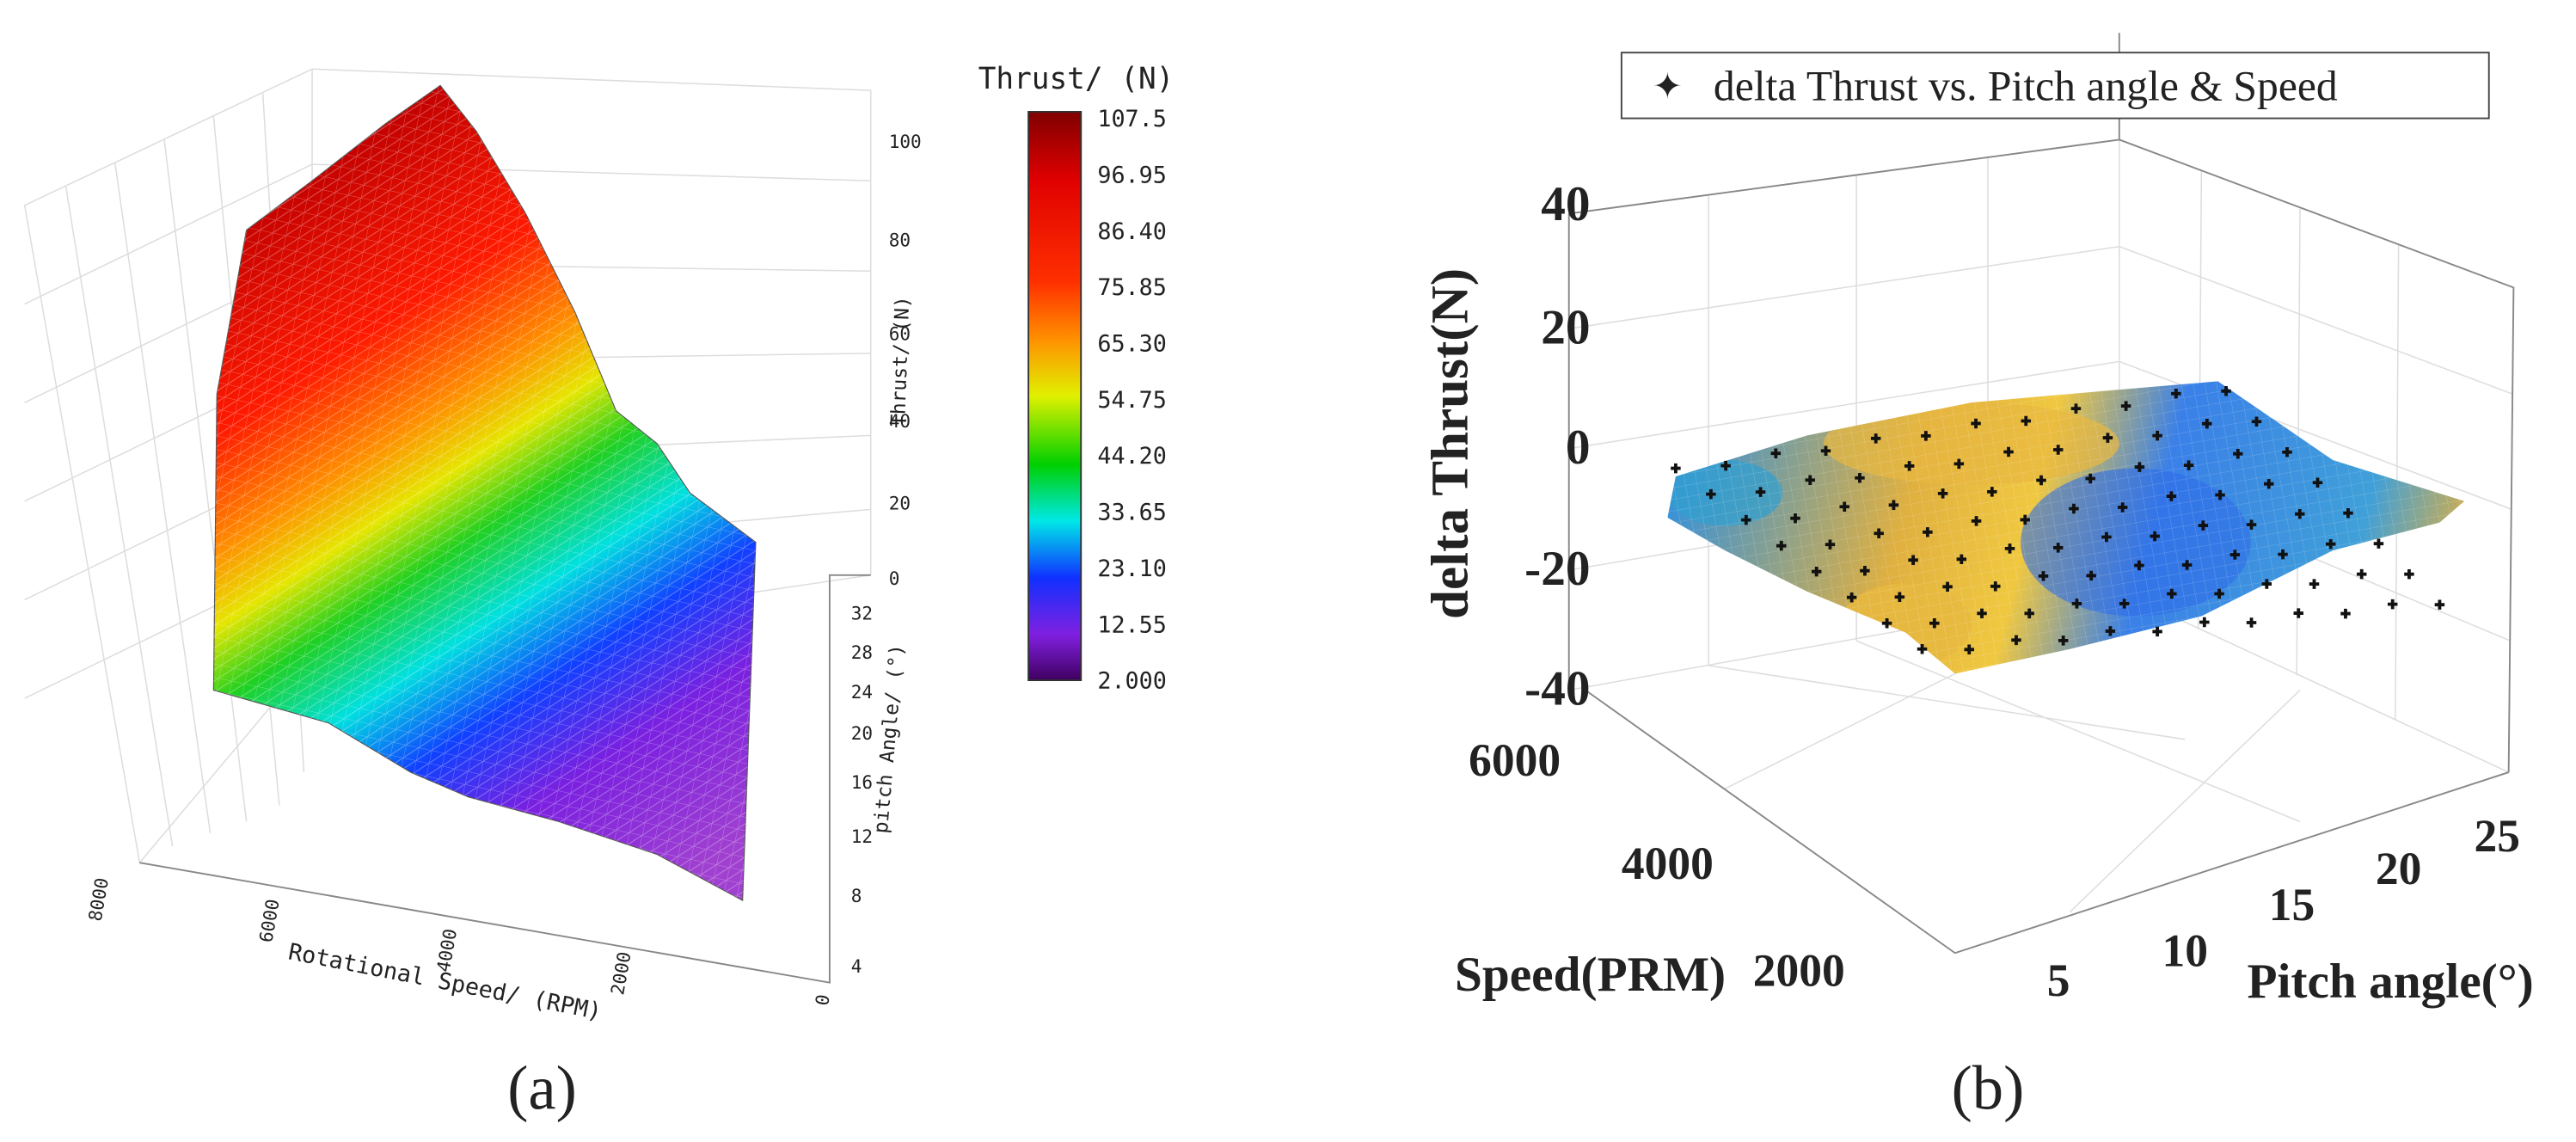  Describe the element at coordinates (2390, 982) in the screenshot. I see `x-axis-label: Pitch angle(°)` at that location.